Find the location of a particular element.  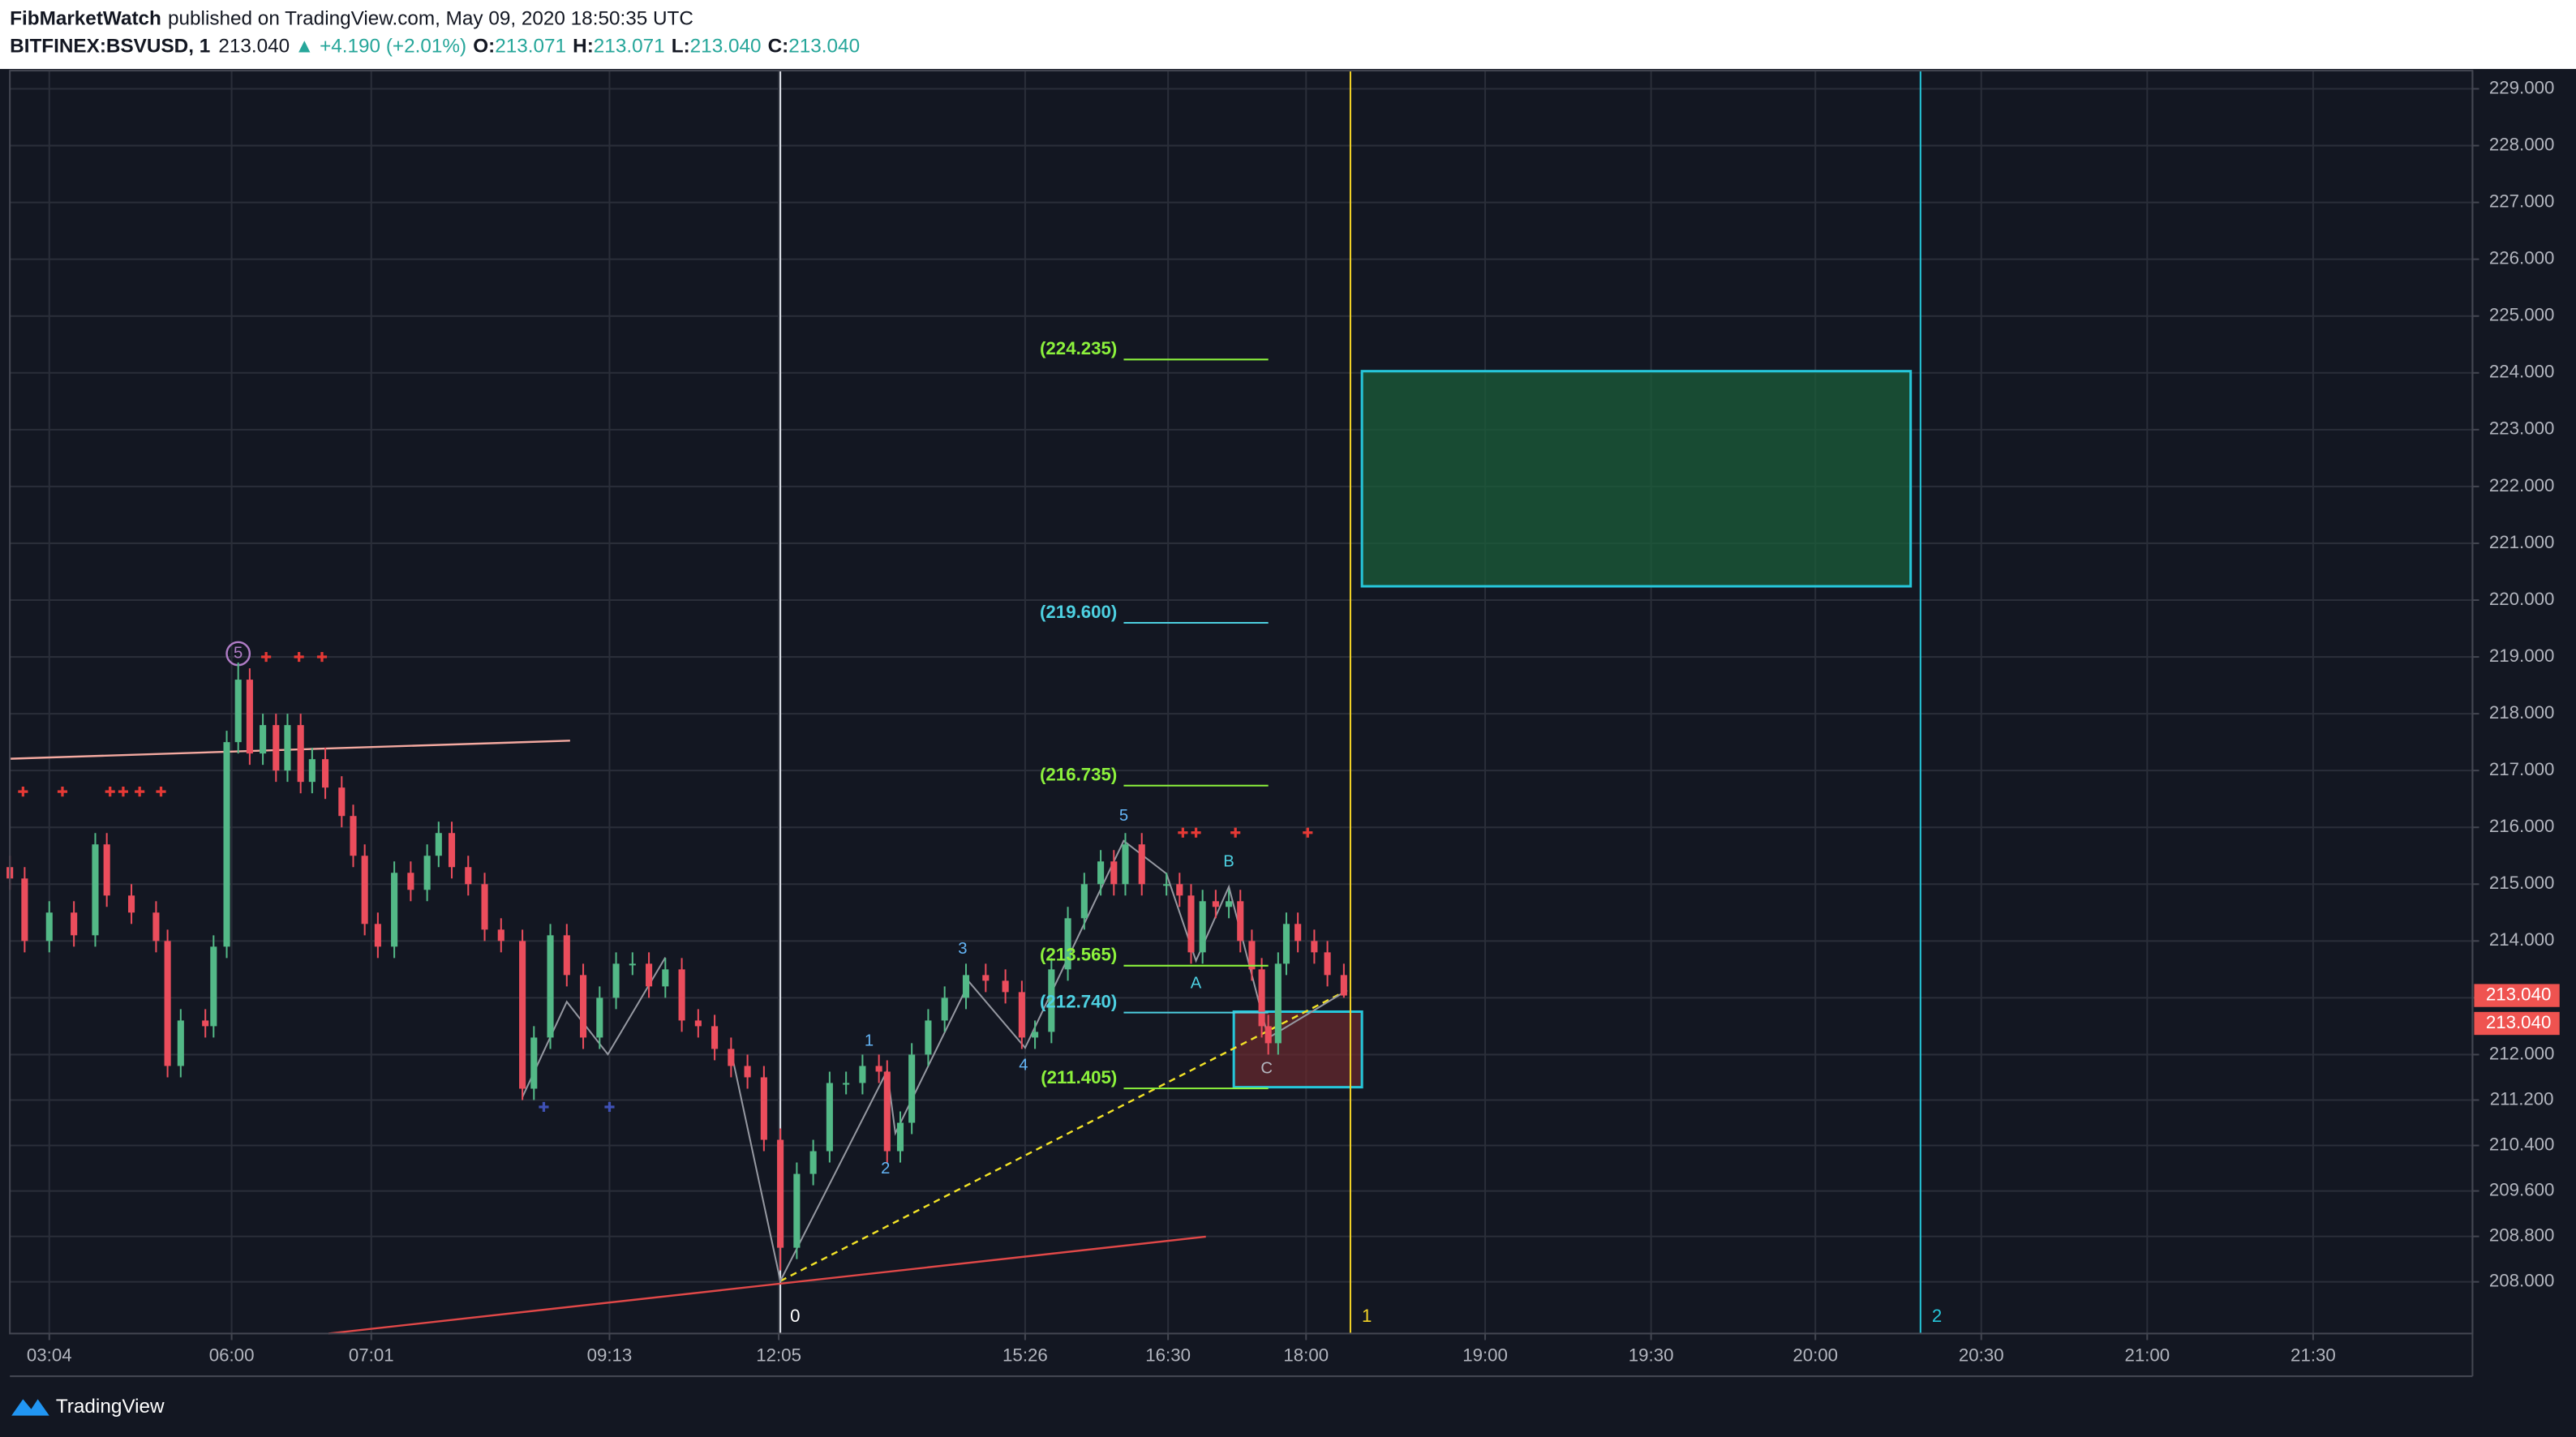

wave-label: 3 is located at coordinates (962, 949).